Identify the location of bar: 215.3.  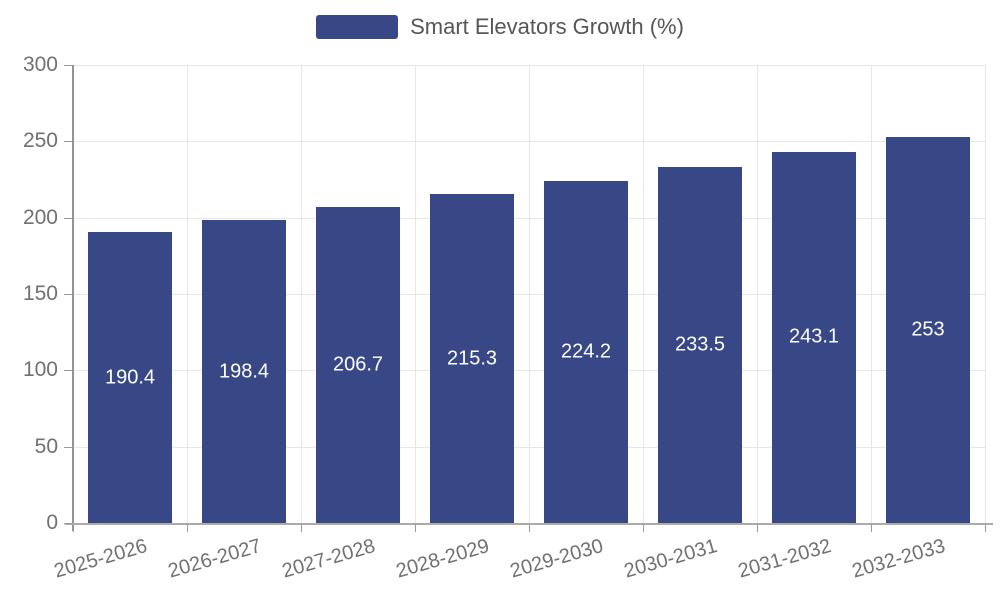
(472, 358).